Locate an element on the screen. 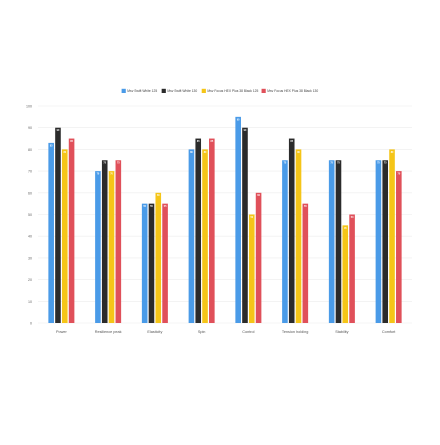 This screenshot has height=445, width=440. y-axis: 0 10 20 30 40 50 60 70 80 90 100 is located at coordinates (29, 215).